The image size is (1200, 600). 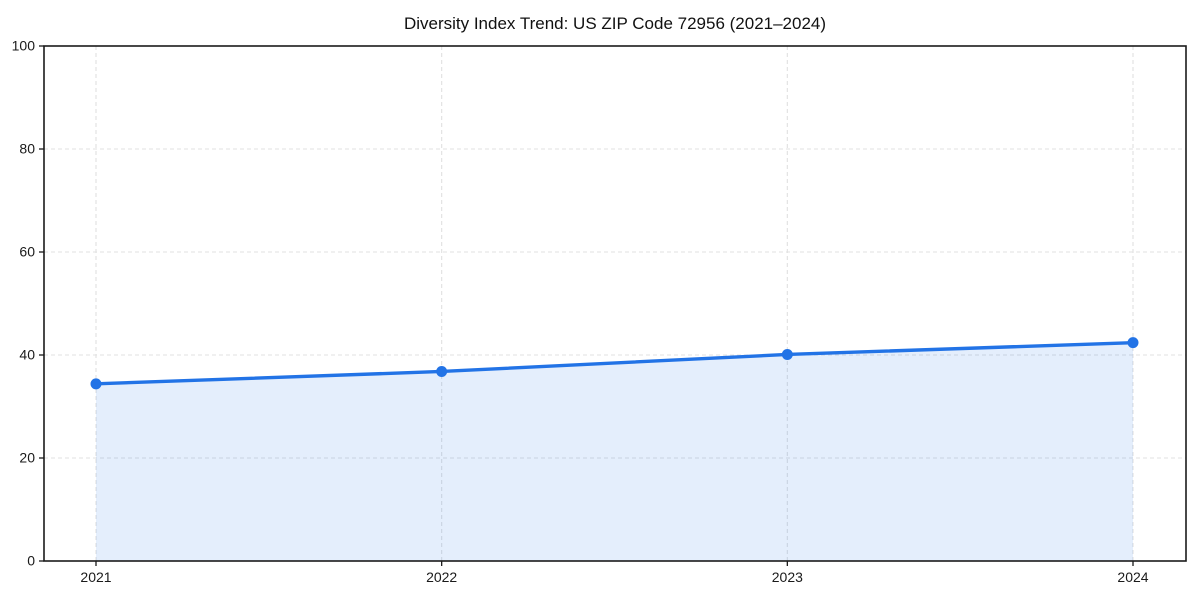 What do you see at coordinates (95, 577) in the screenshot?
I see `x-tick-label: 2021` at bounding box center [95, 577].